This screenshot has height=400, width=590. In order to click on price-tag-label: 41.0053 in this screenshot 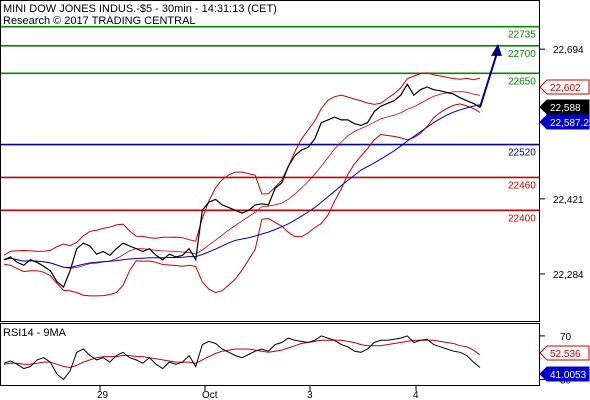, I will do `click(568, 375)`.